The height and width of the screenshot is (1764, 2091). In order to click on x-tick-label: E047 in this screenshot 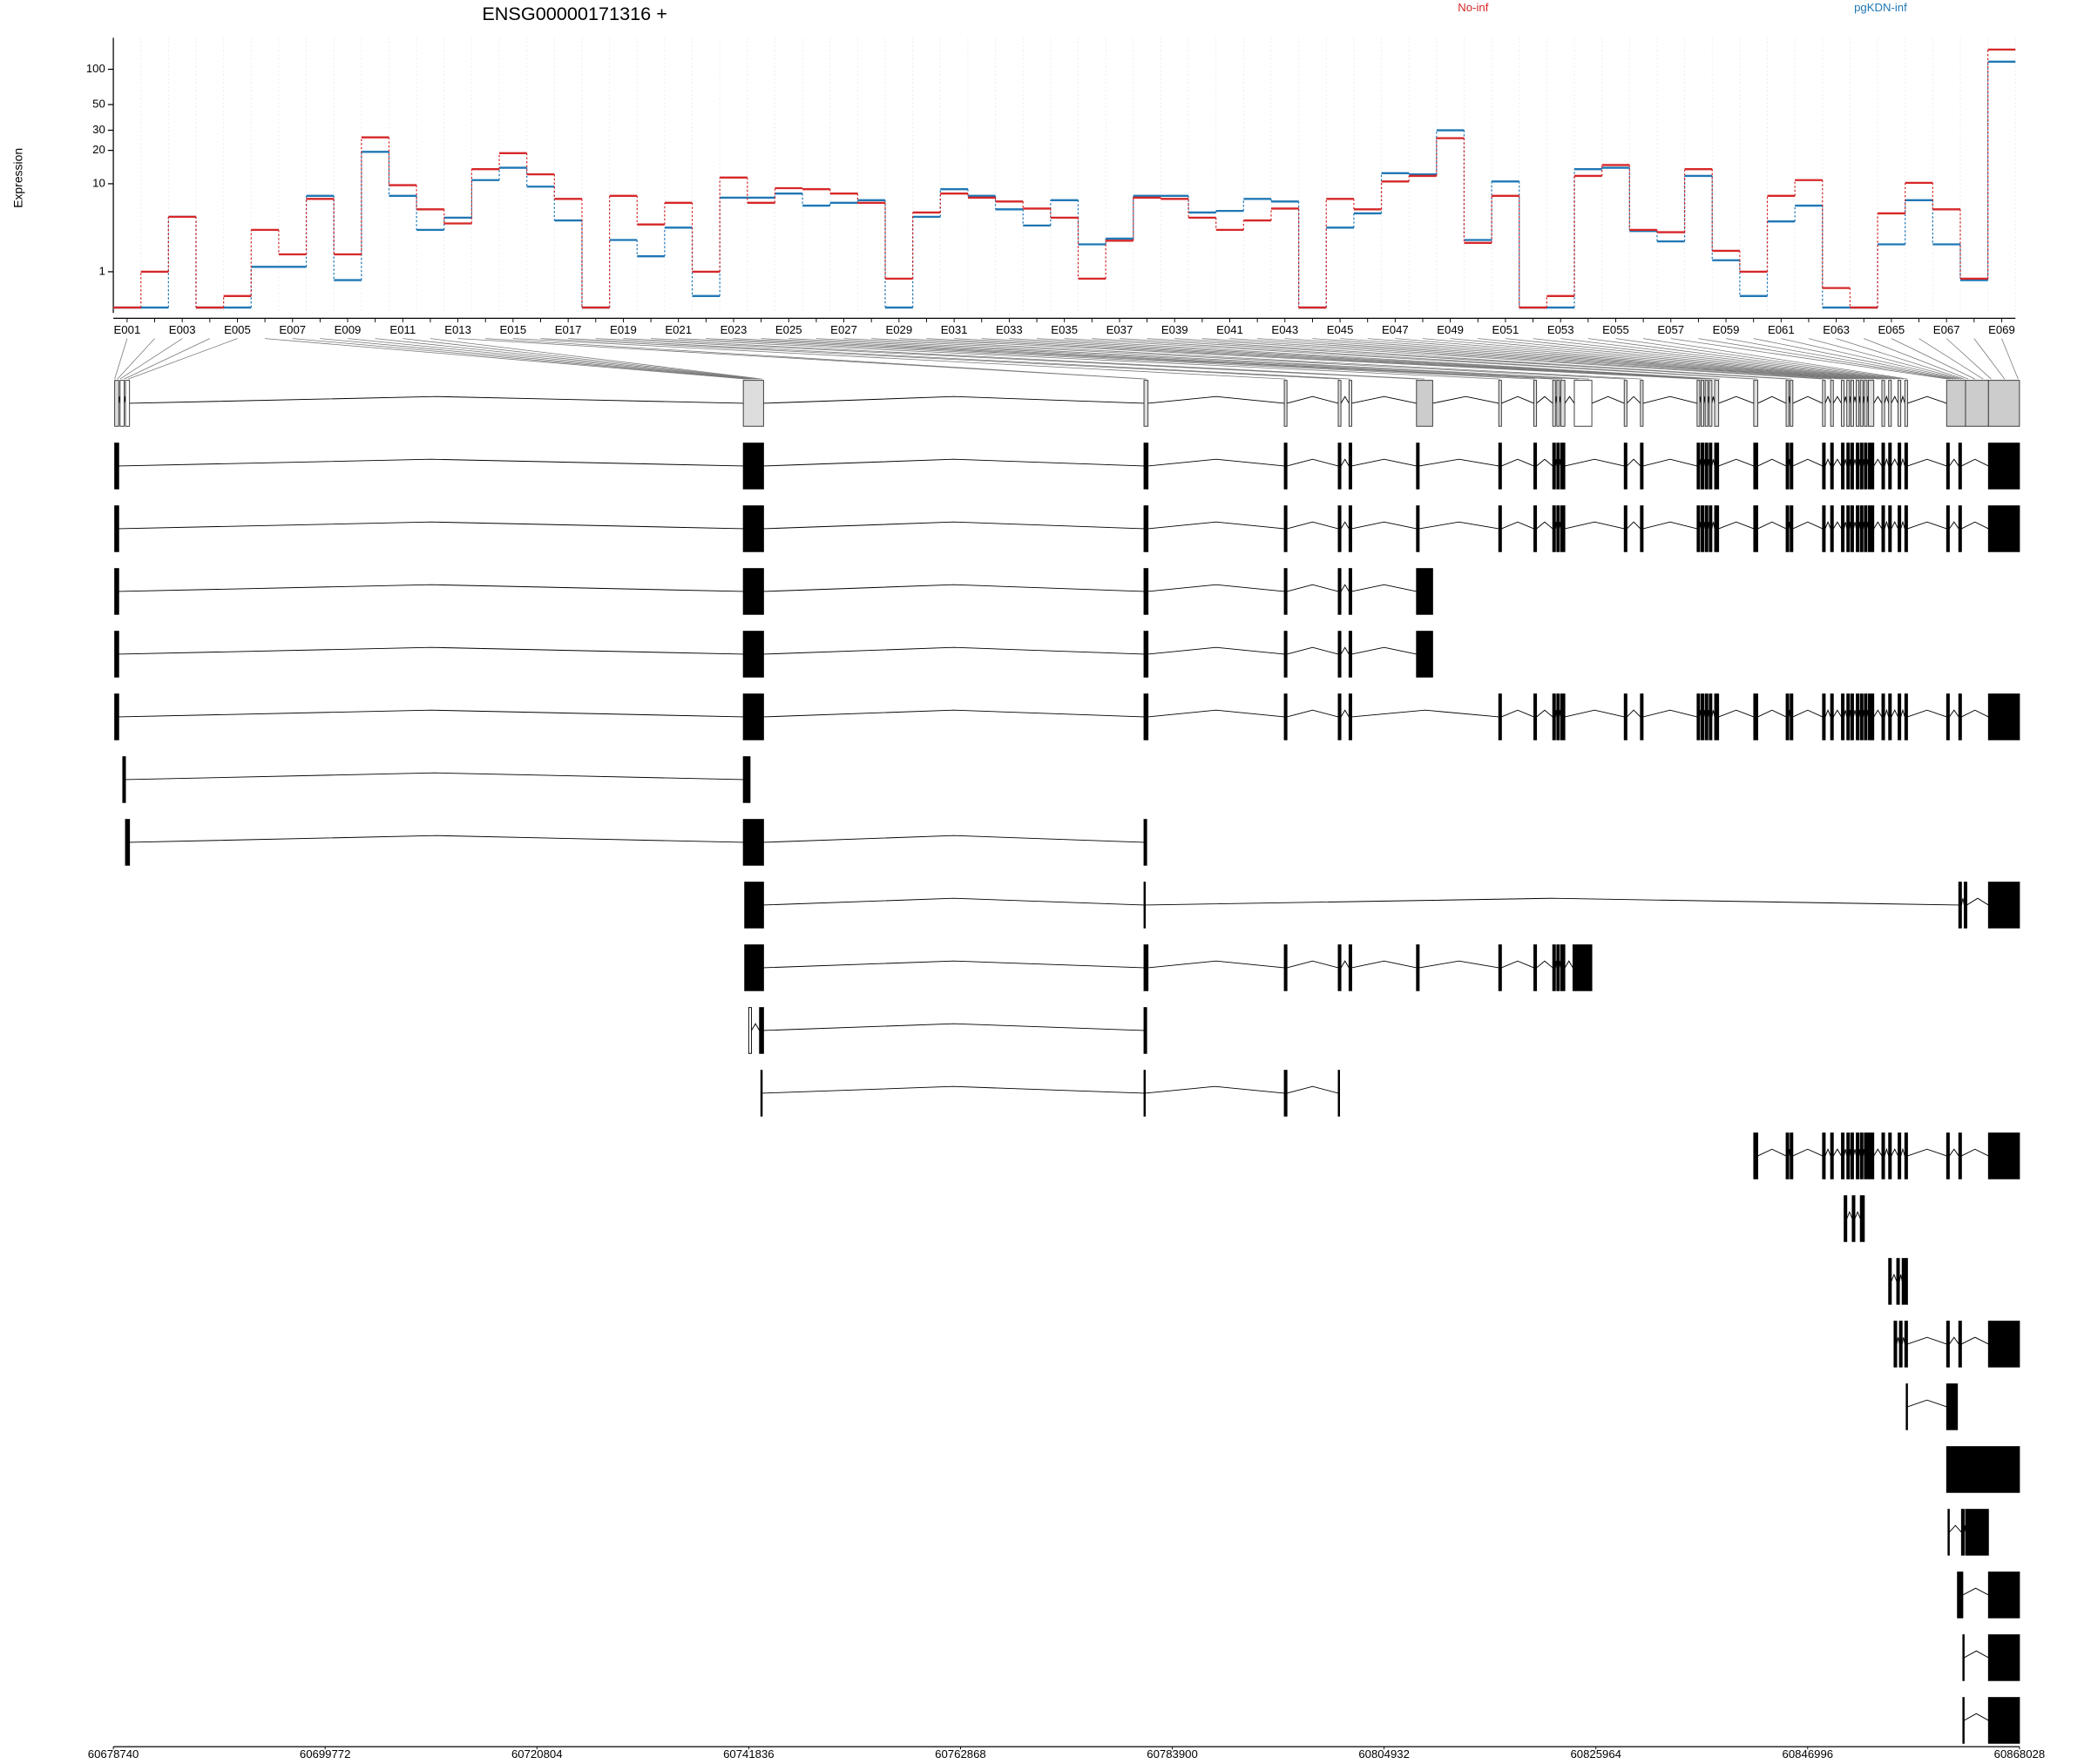, I will do `click(1395, 329)`.